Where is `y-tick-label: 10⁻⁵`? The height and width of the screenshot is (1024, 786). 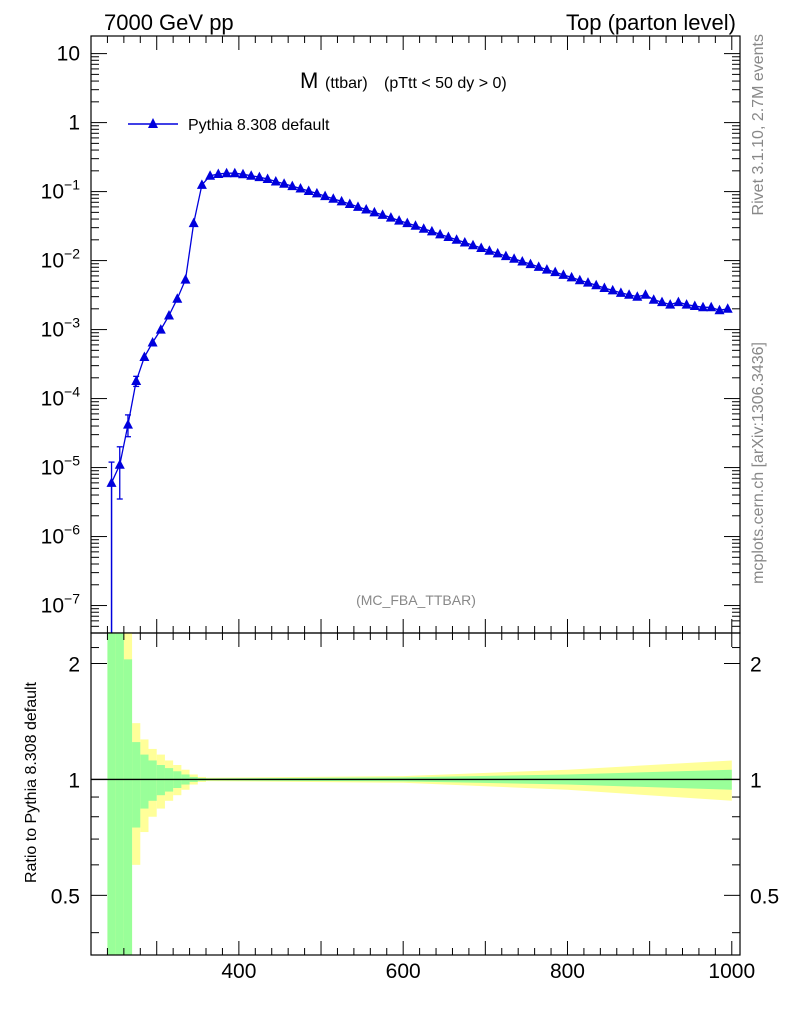 y-tick-label: 10⁻⁵ is located at coordinates (61, 466).